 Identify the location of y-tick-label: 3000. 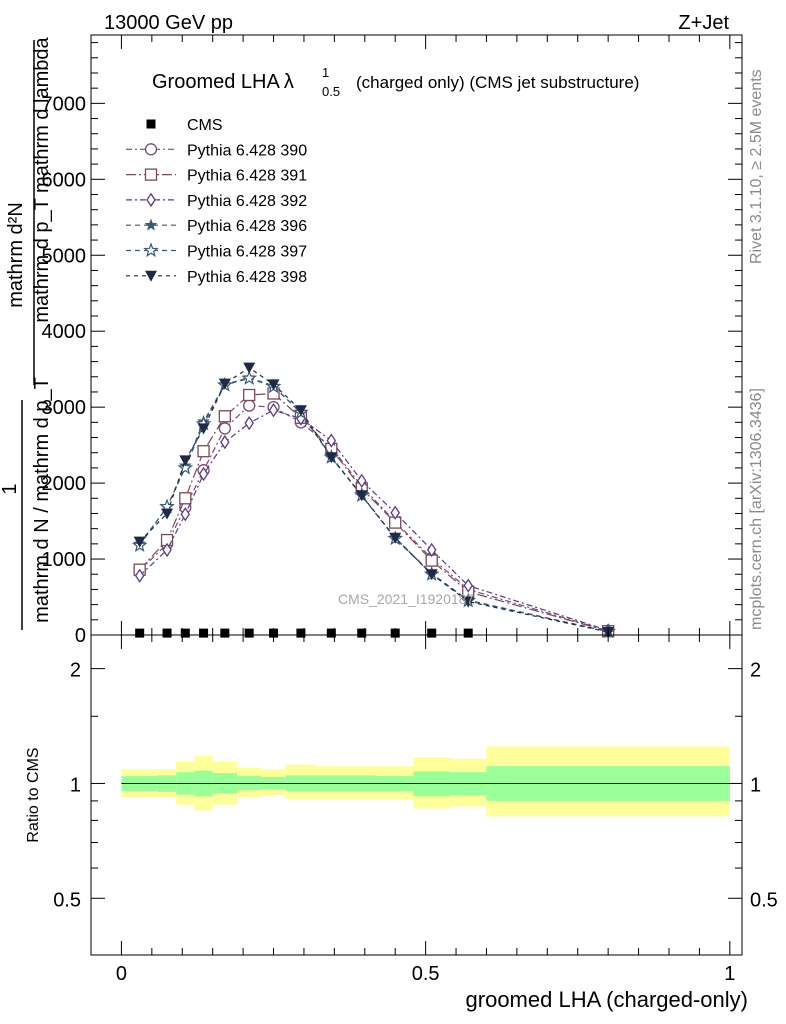
(64, 408).